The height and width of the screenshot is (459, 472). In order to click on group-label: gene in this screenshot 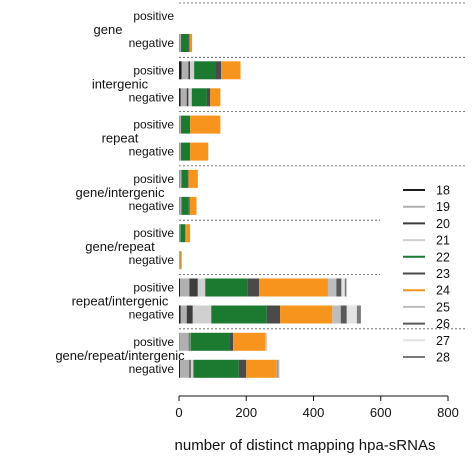, I will do `click(108, 29)`.